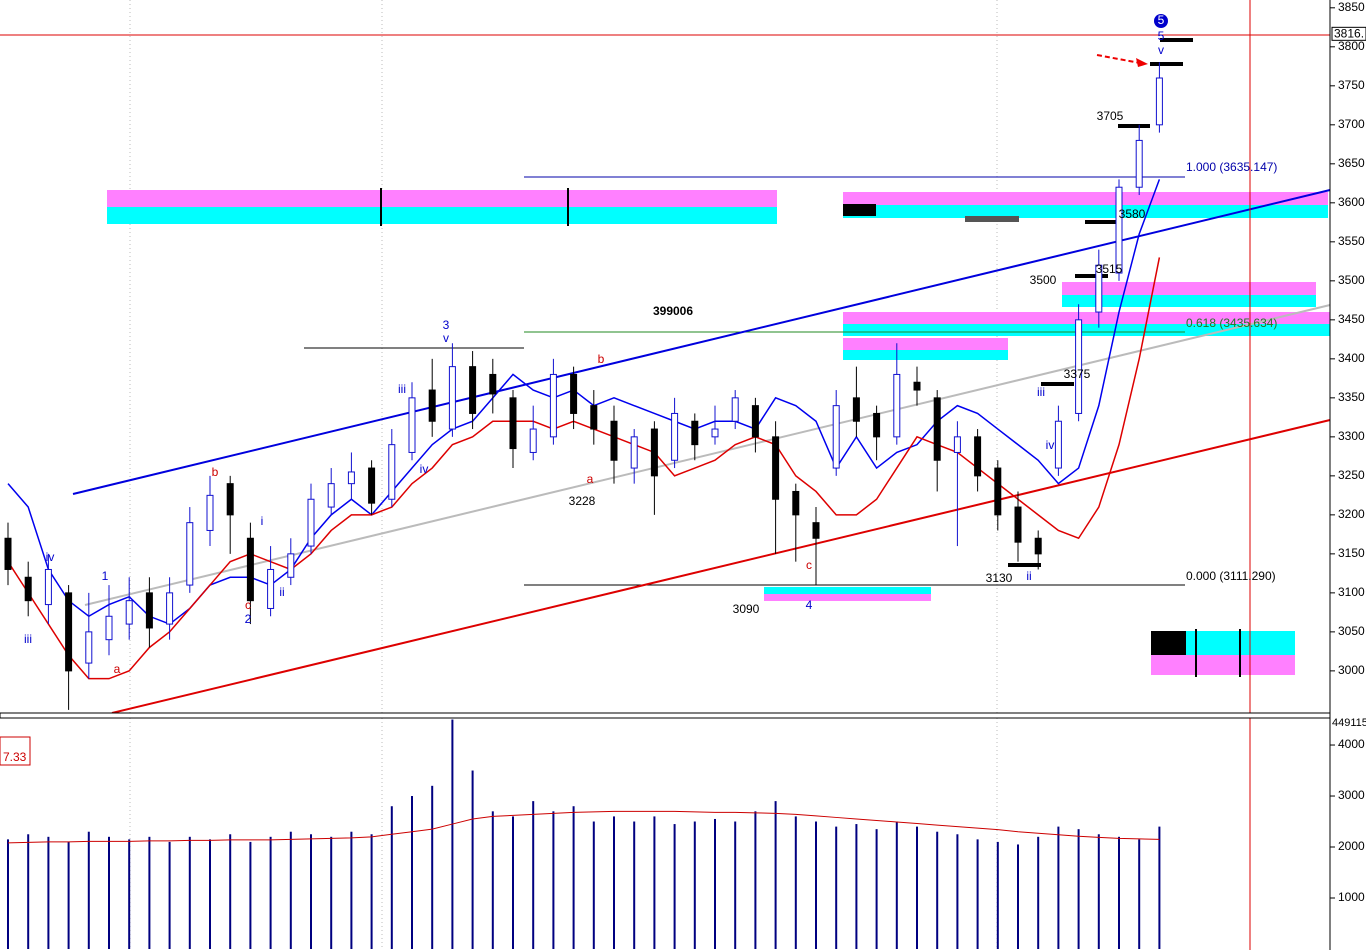 The image size is (1366, 950). What do you see at coordinates (1351, 670) in the screenshot?
I see `y-tick-label: 3000` at bounding box center [1351, 670].